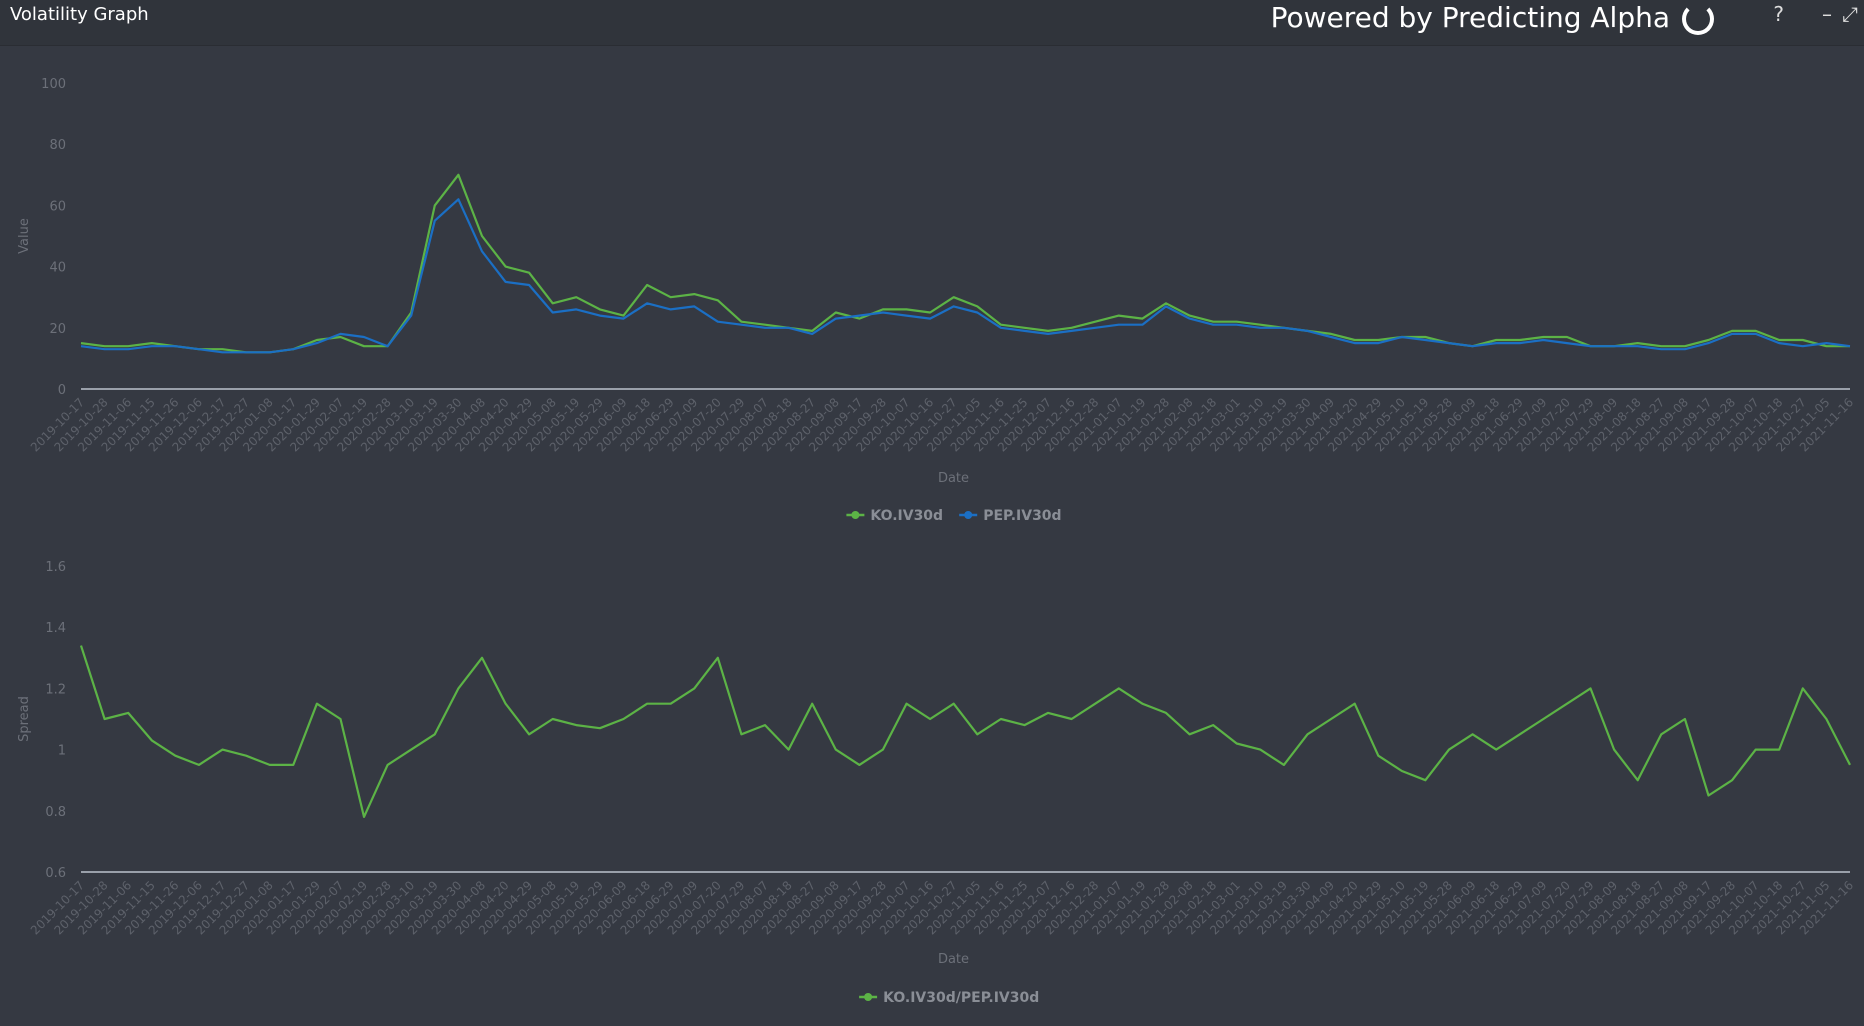  I want to click on y-tick-label: 1, so click(62, 751).